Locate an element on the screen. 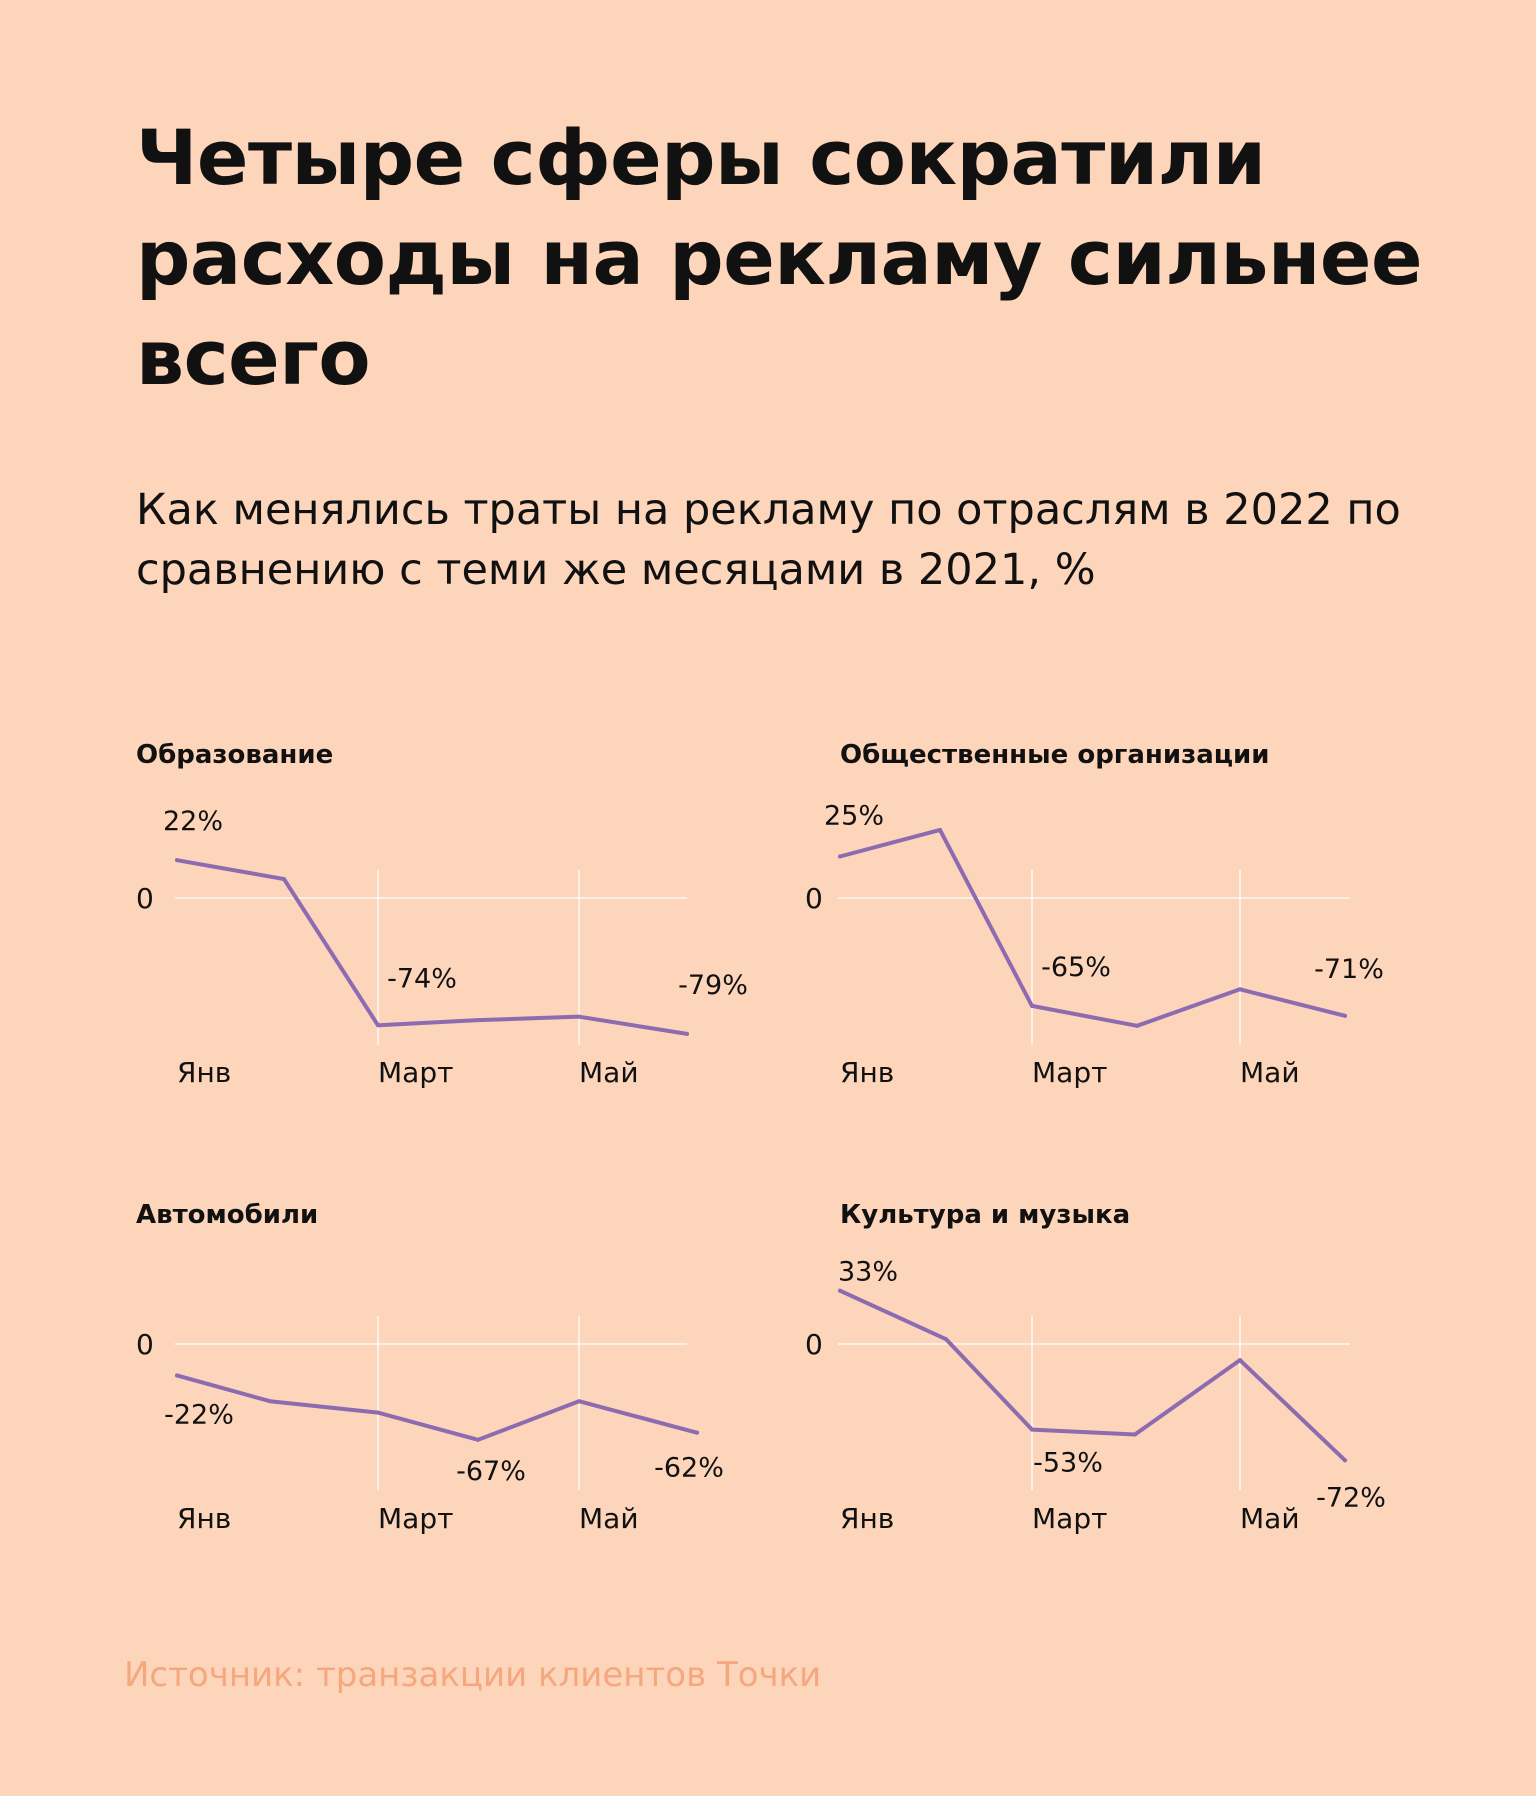 Image resolution: width=1536 pixels, height=1796 pixels. data-label: 33% is located at coordinates (868, 1272).